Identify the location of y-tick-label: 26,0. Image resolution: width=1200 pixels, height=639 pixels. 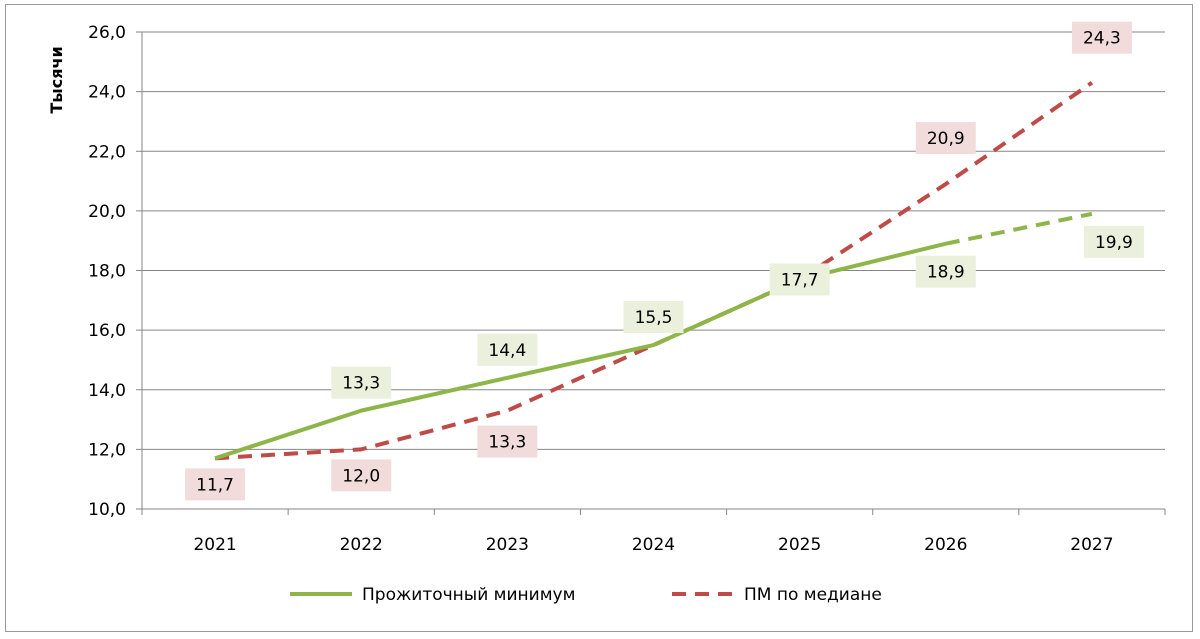
(107, 33).